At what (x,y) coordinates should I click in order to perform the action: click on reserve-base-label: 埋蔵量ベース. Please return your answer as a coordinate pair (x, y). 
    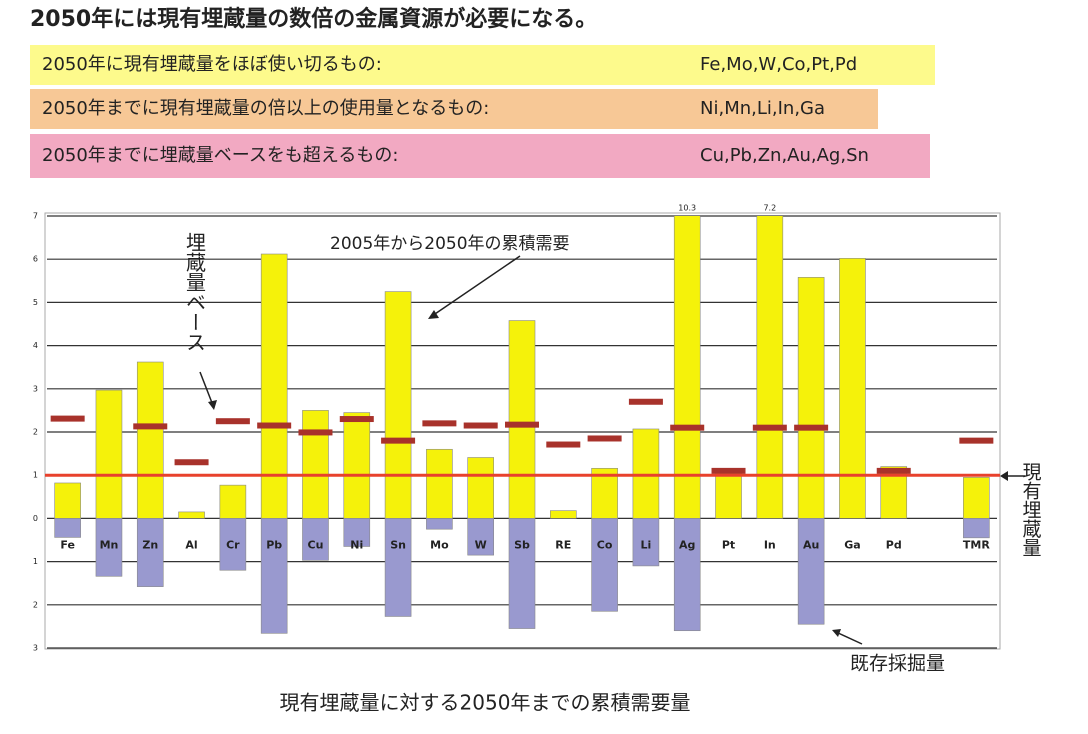
    Looking at the image, I should click on (195, 292).